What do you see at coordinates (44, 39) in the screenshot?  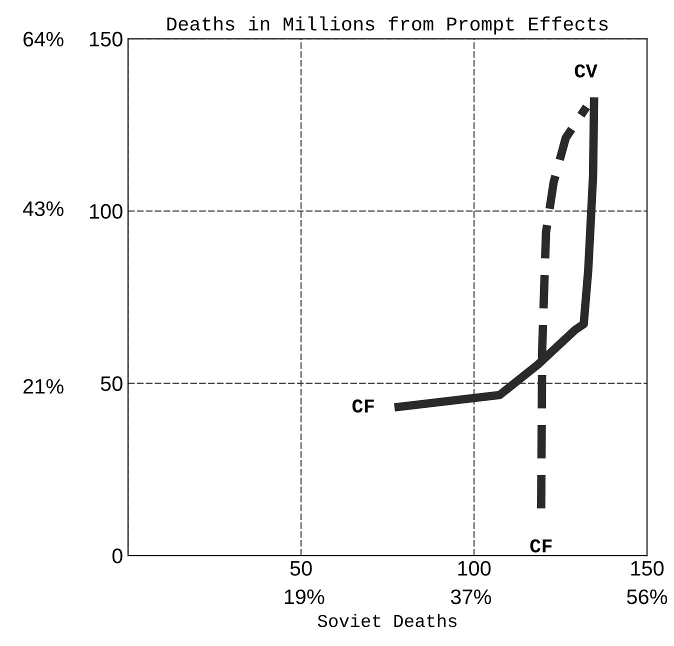 I see `y2-tick-label: 64%` at bounding box center [44, 39].